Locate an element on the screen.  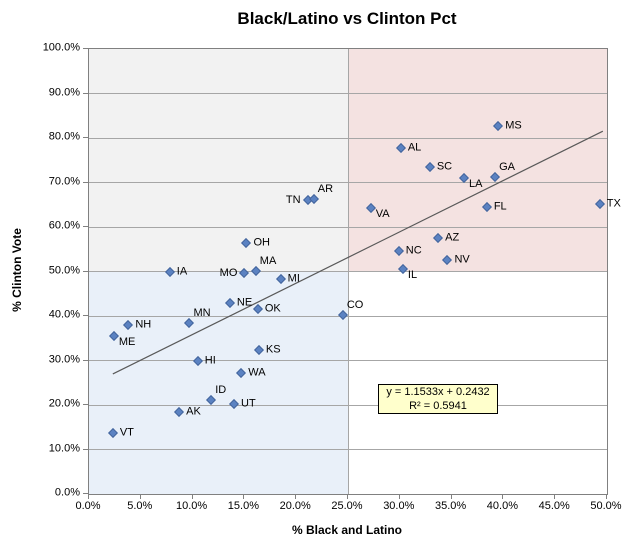
point-label-TN: TN is located at coordinates (293, 199).